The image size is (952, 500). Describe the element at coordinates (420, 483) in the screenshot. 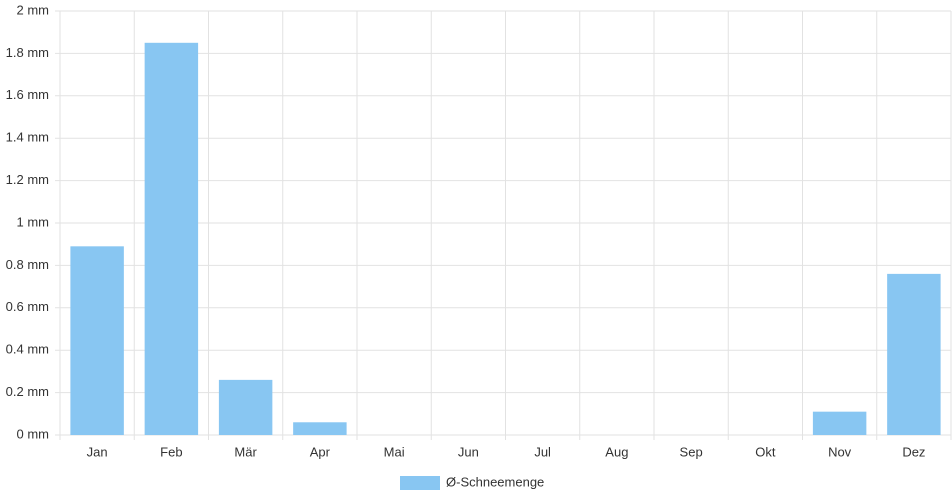

I see `legend-swatch` at that location.